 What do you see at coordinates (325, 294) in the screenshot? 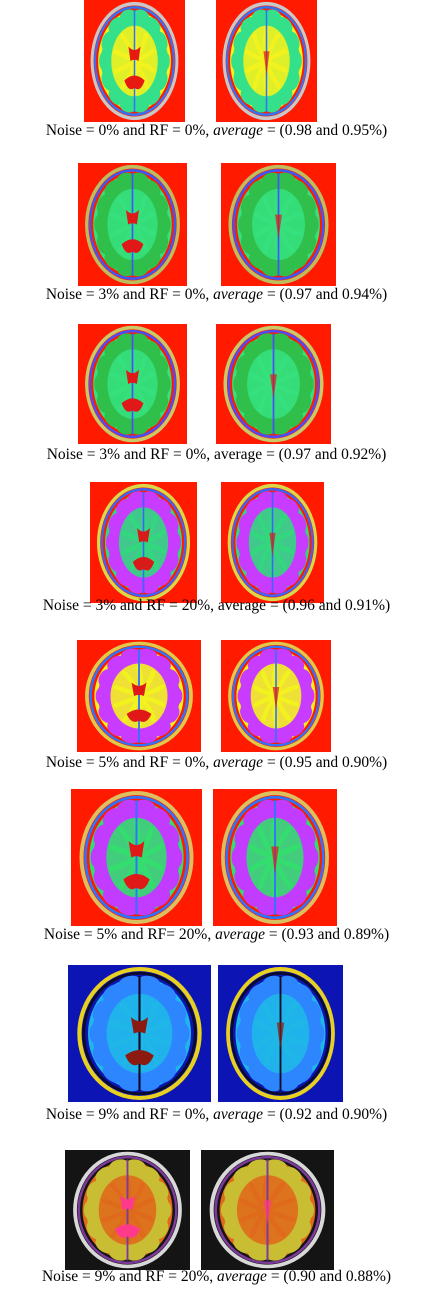
I see `caption-average-values: = (0.97 and 0.94%)` at bounding box center [325, 294].